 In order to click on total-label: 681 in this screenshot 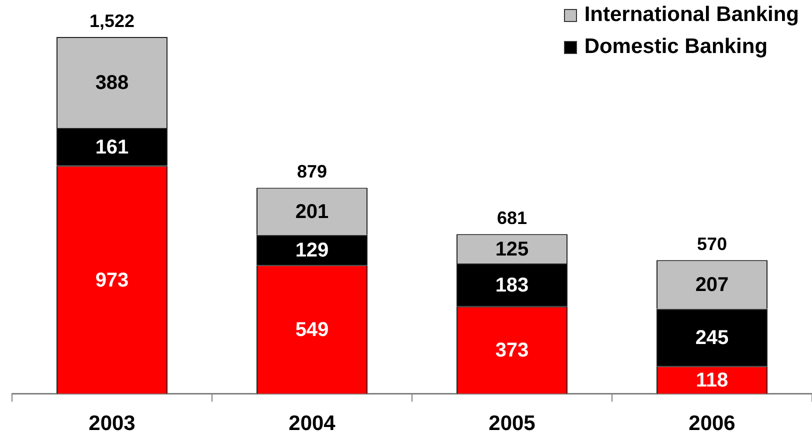, I will do `click(512, 218)`.